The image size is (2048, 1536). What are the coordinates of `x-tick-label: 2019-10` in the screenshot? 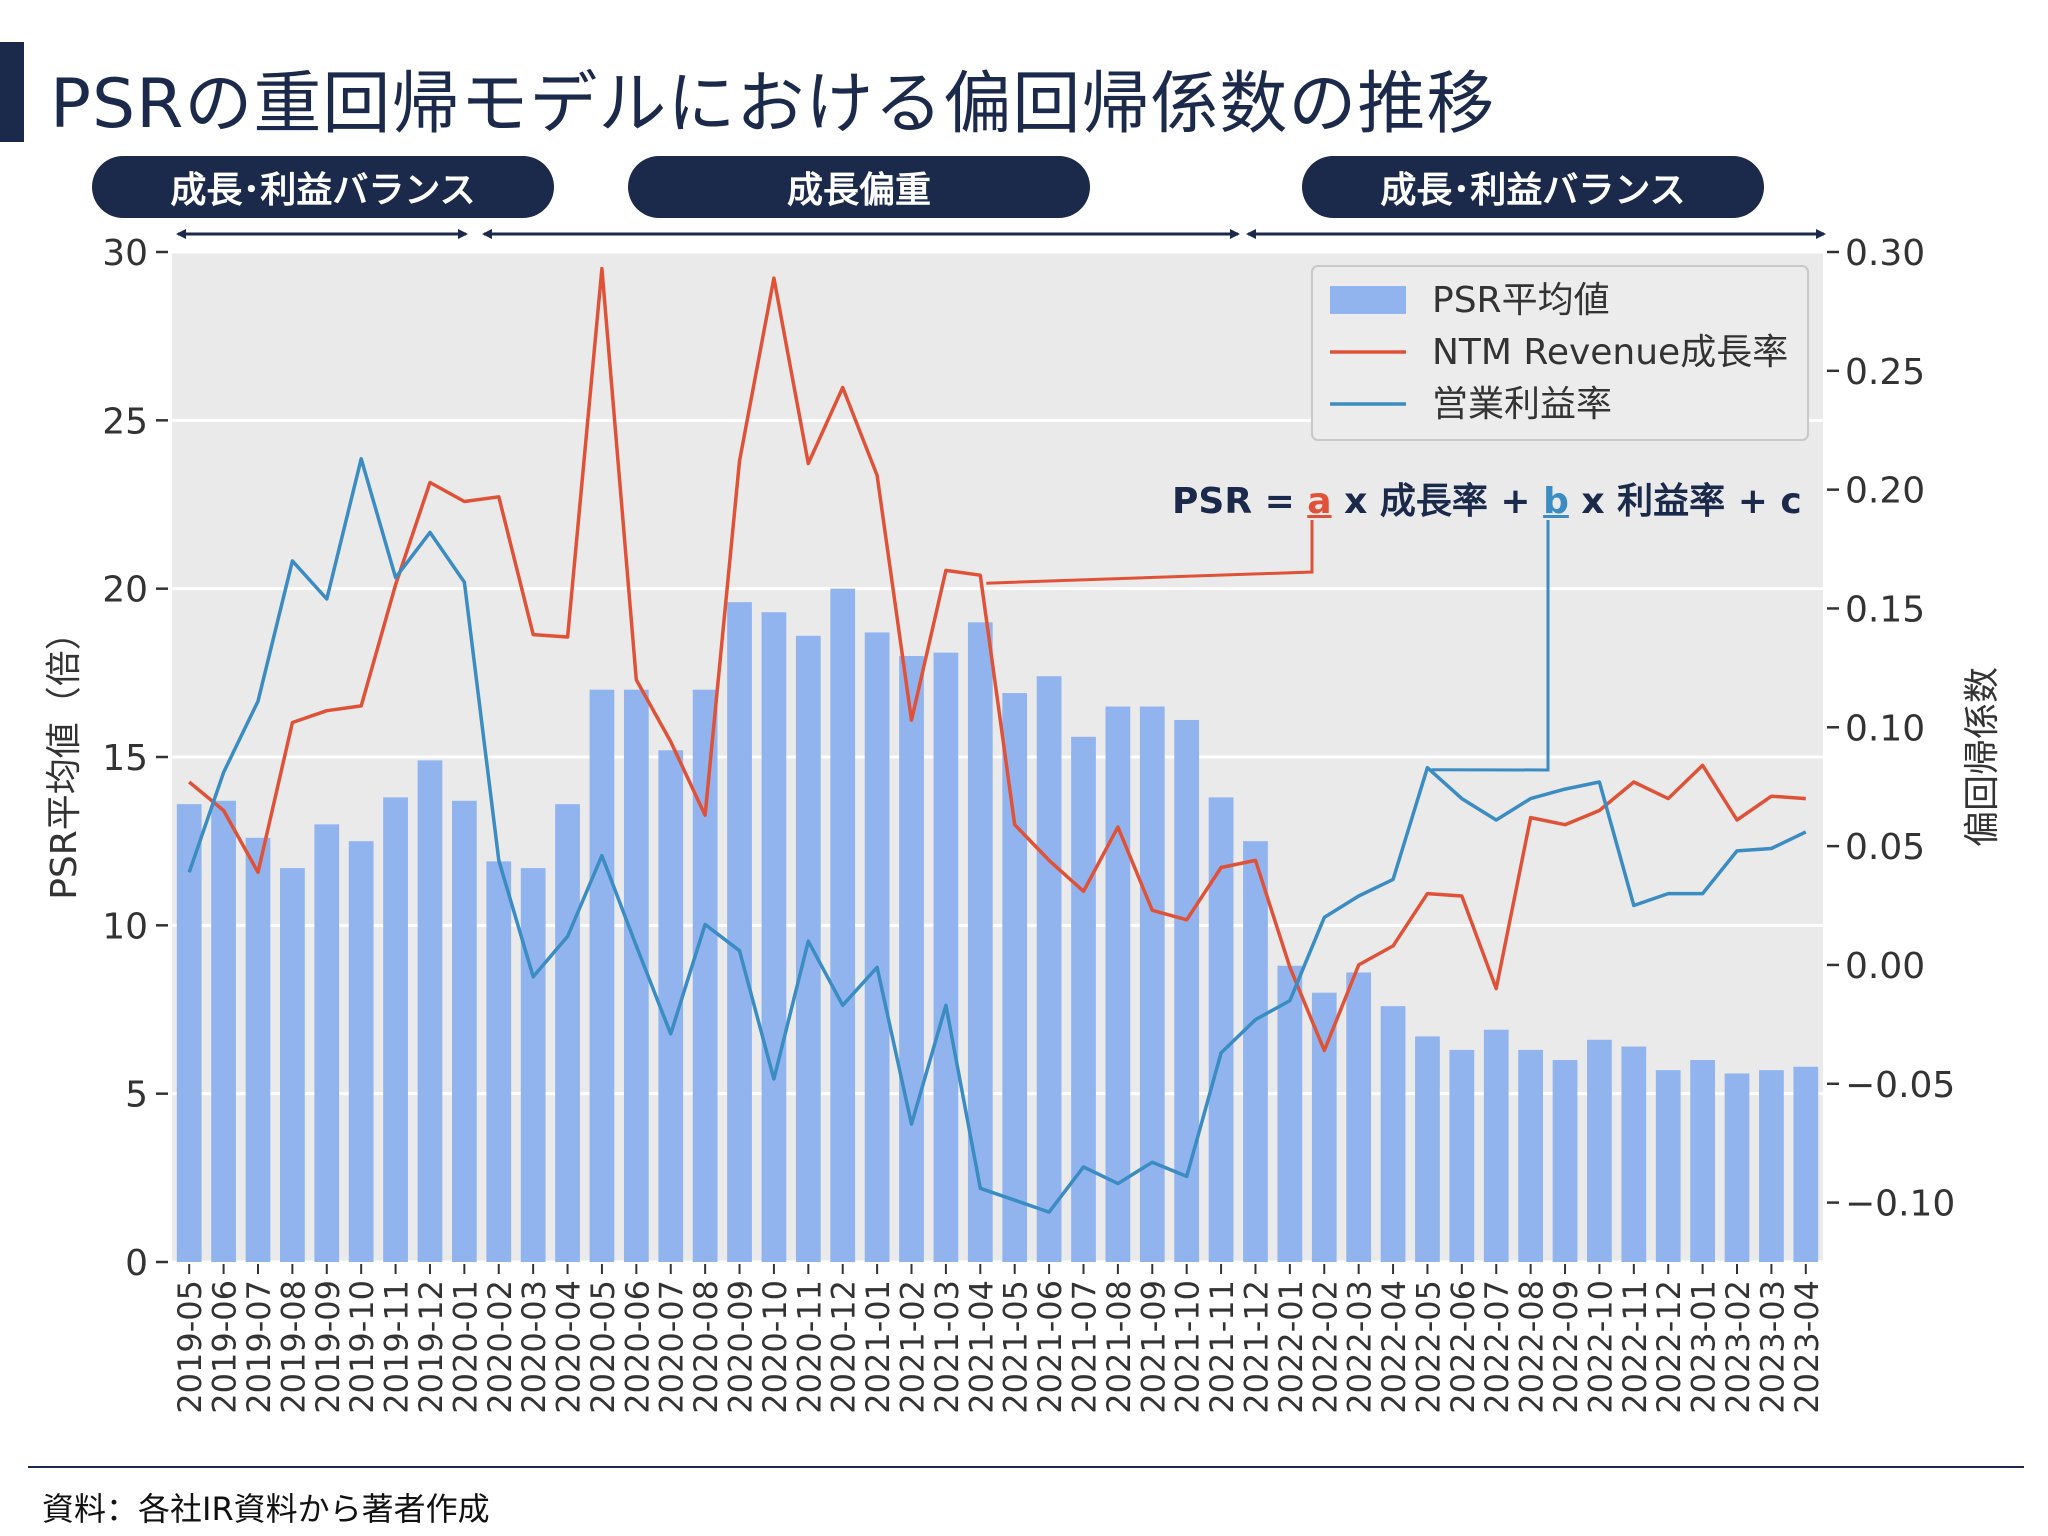 It's located at (362, 1347).